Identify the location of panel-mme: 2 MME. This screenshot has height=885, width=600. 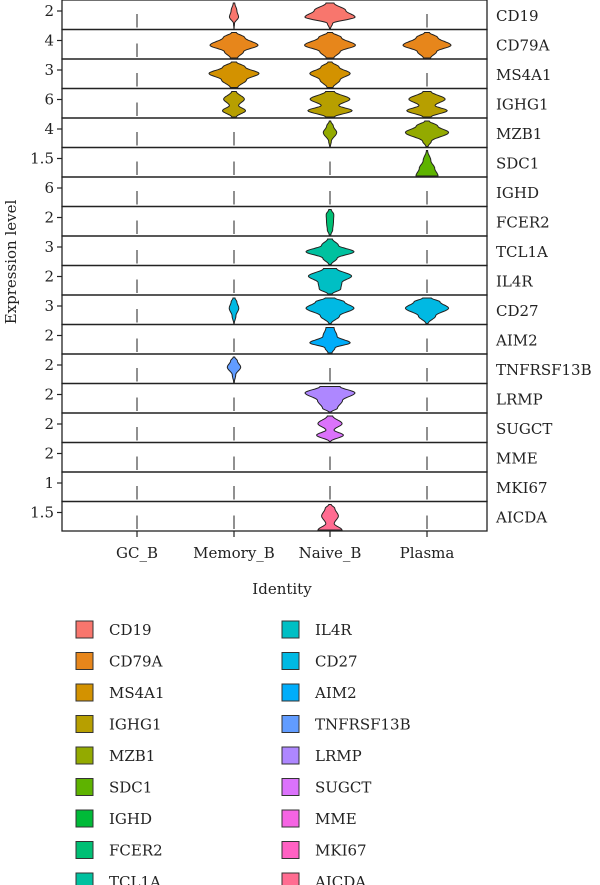
(291, 457).